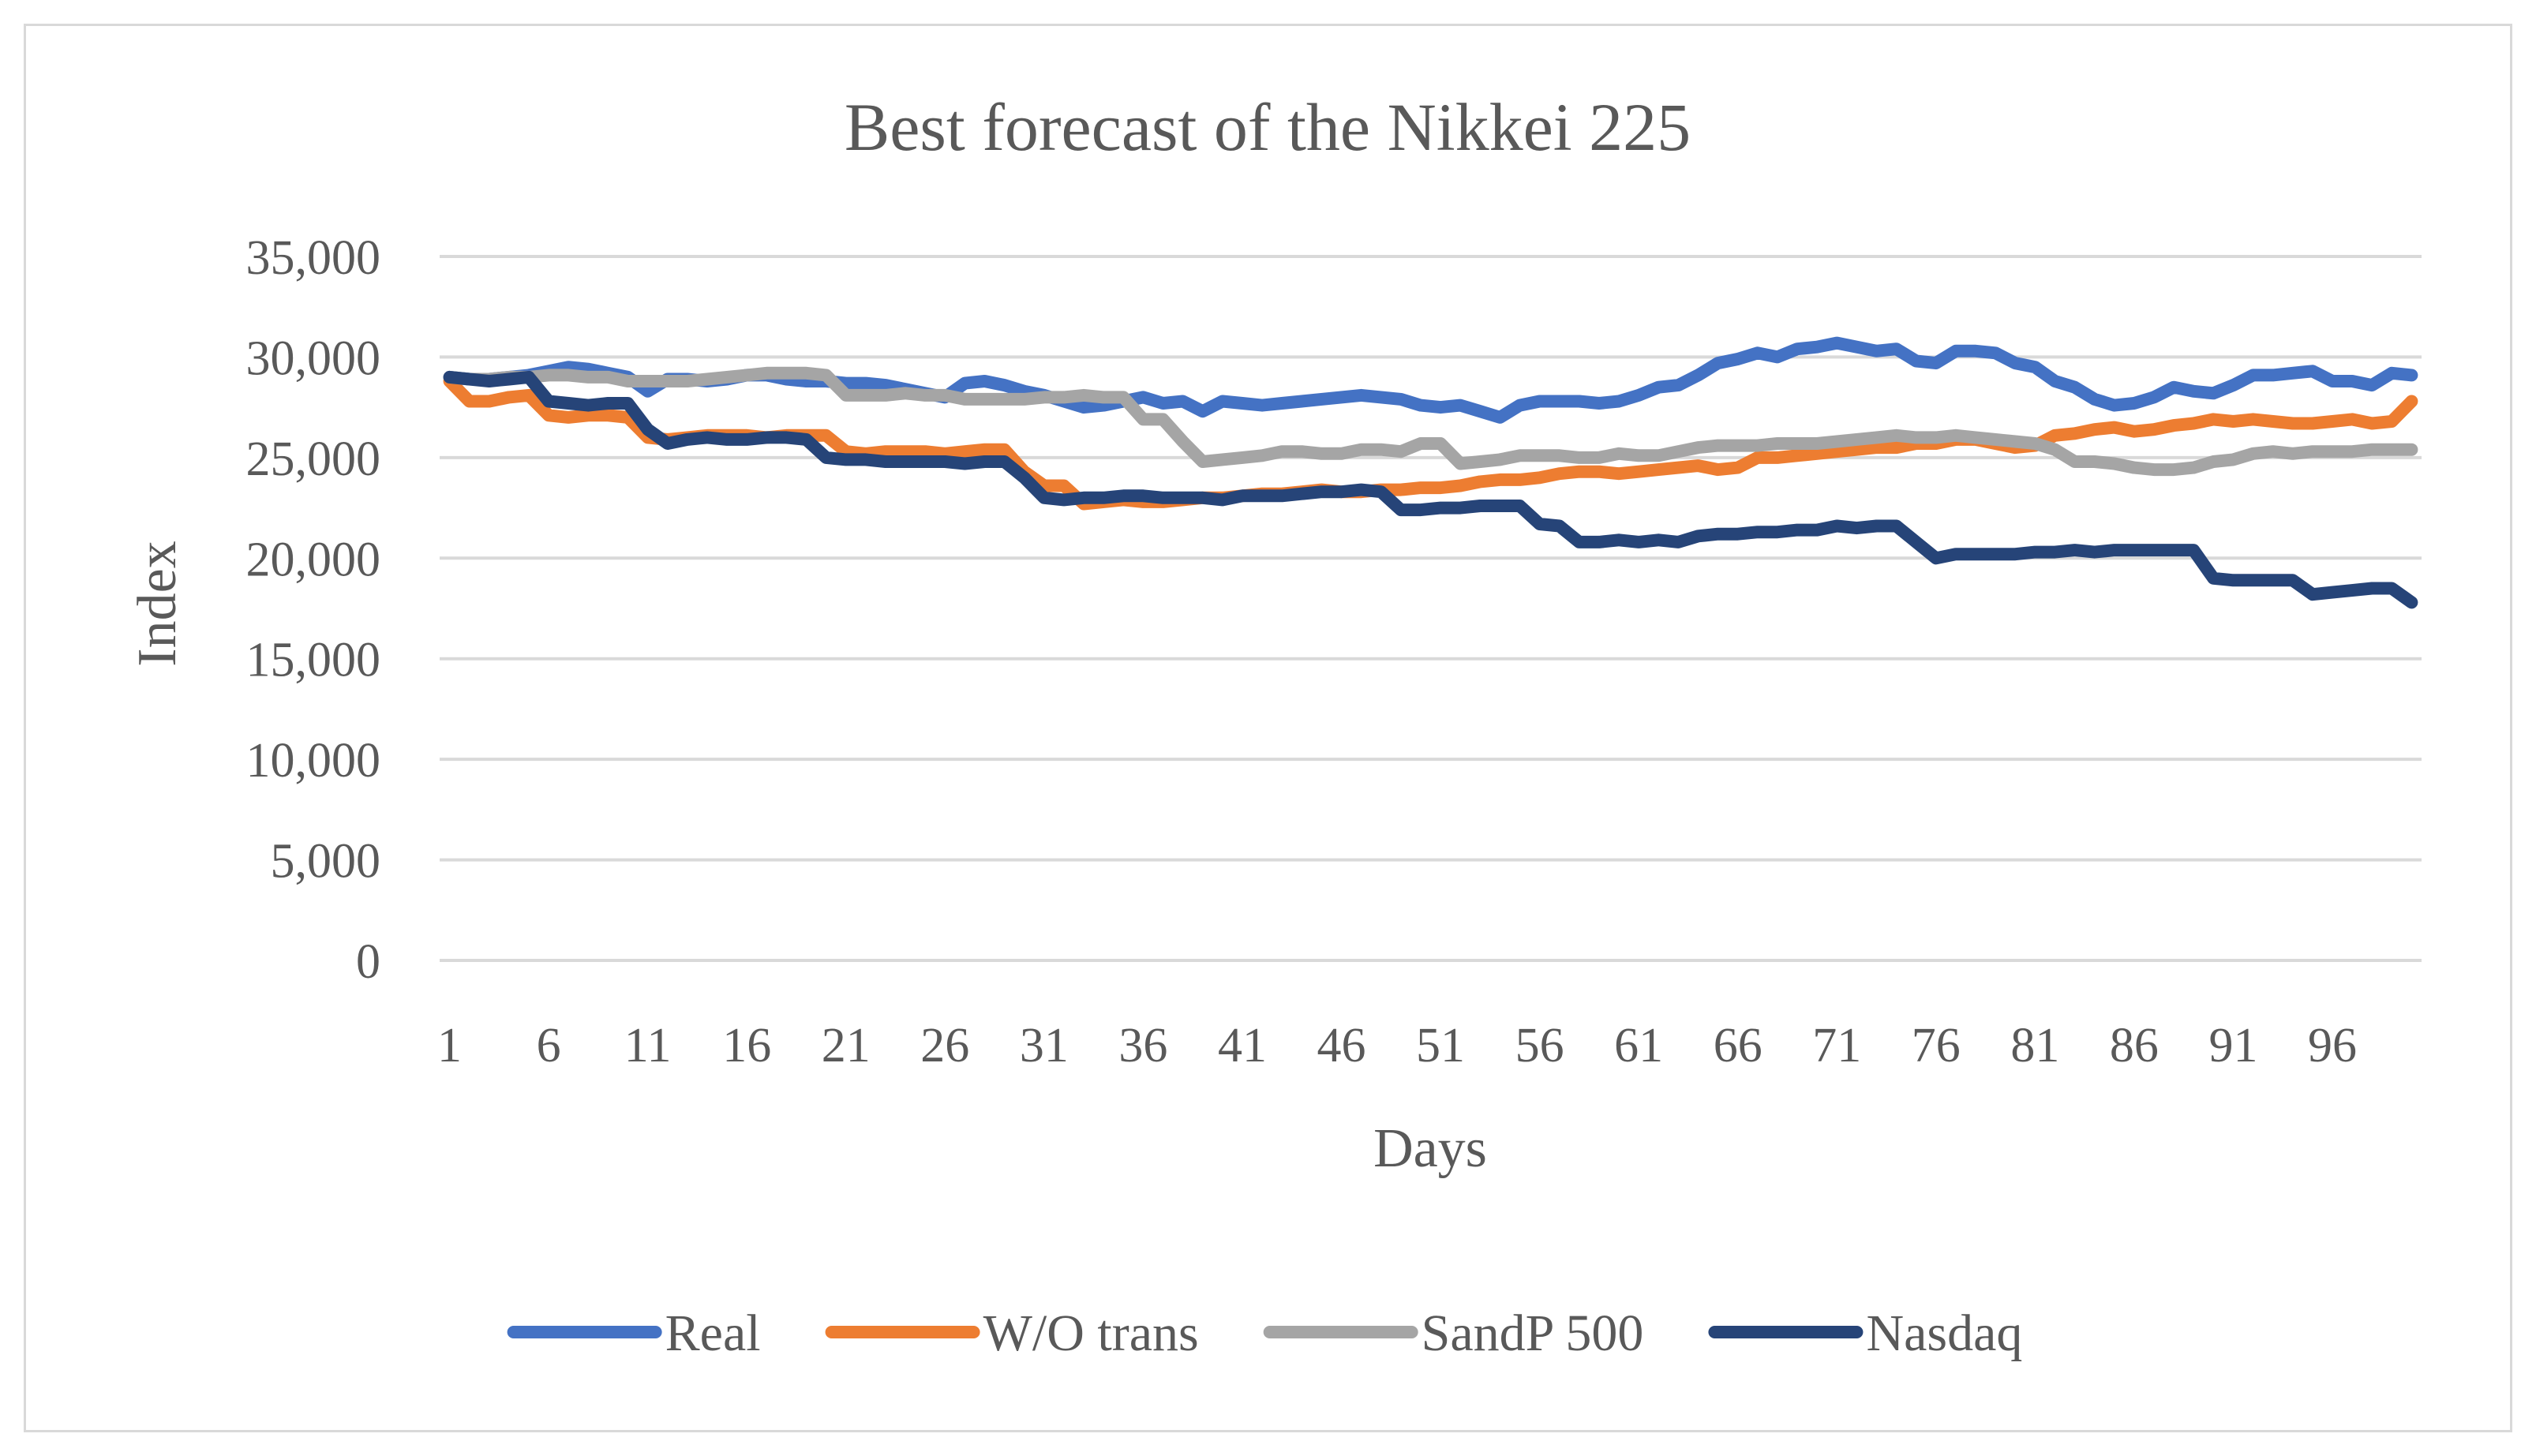 This screenshot has height=1456, width=2536. What do you see at coordinates (313, 459) in the screenshot?
I see `y-tick-label: 25,000` at bounding box center [313, 459].